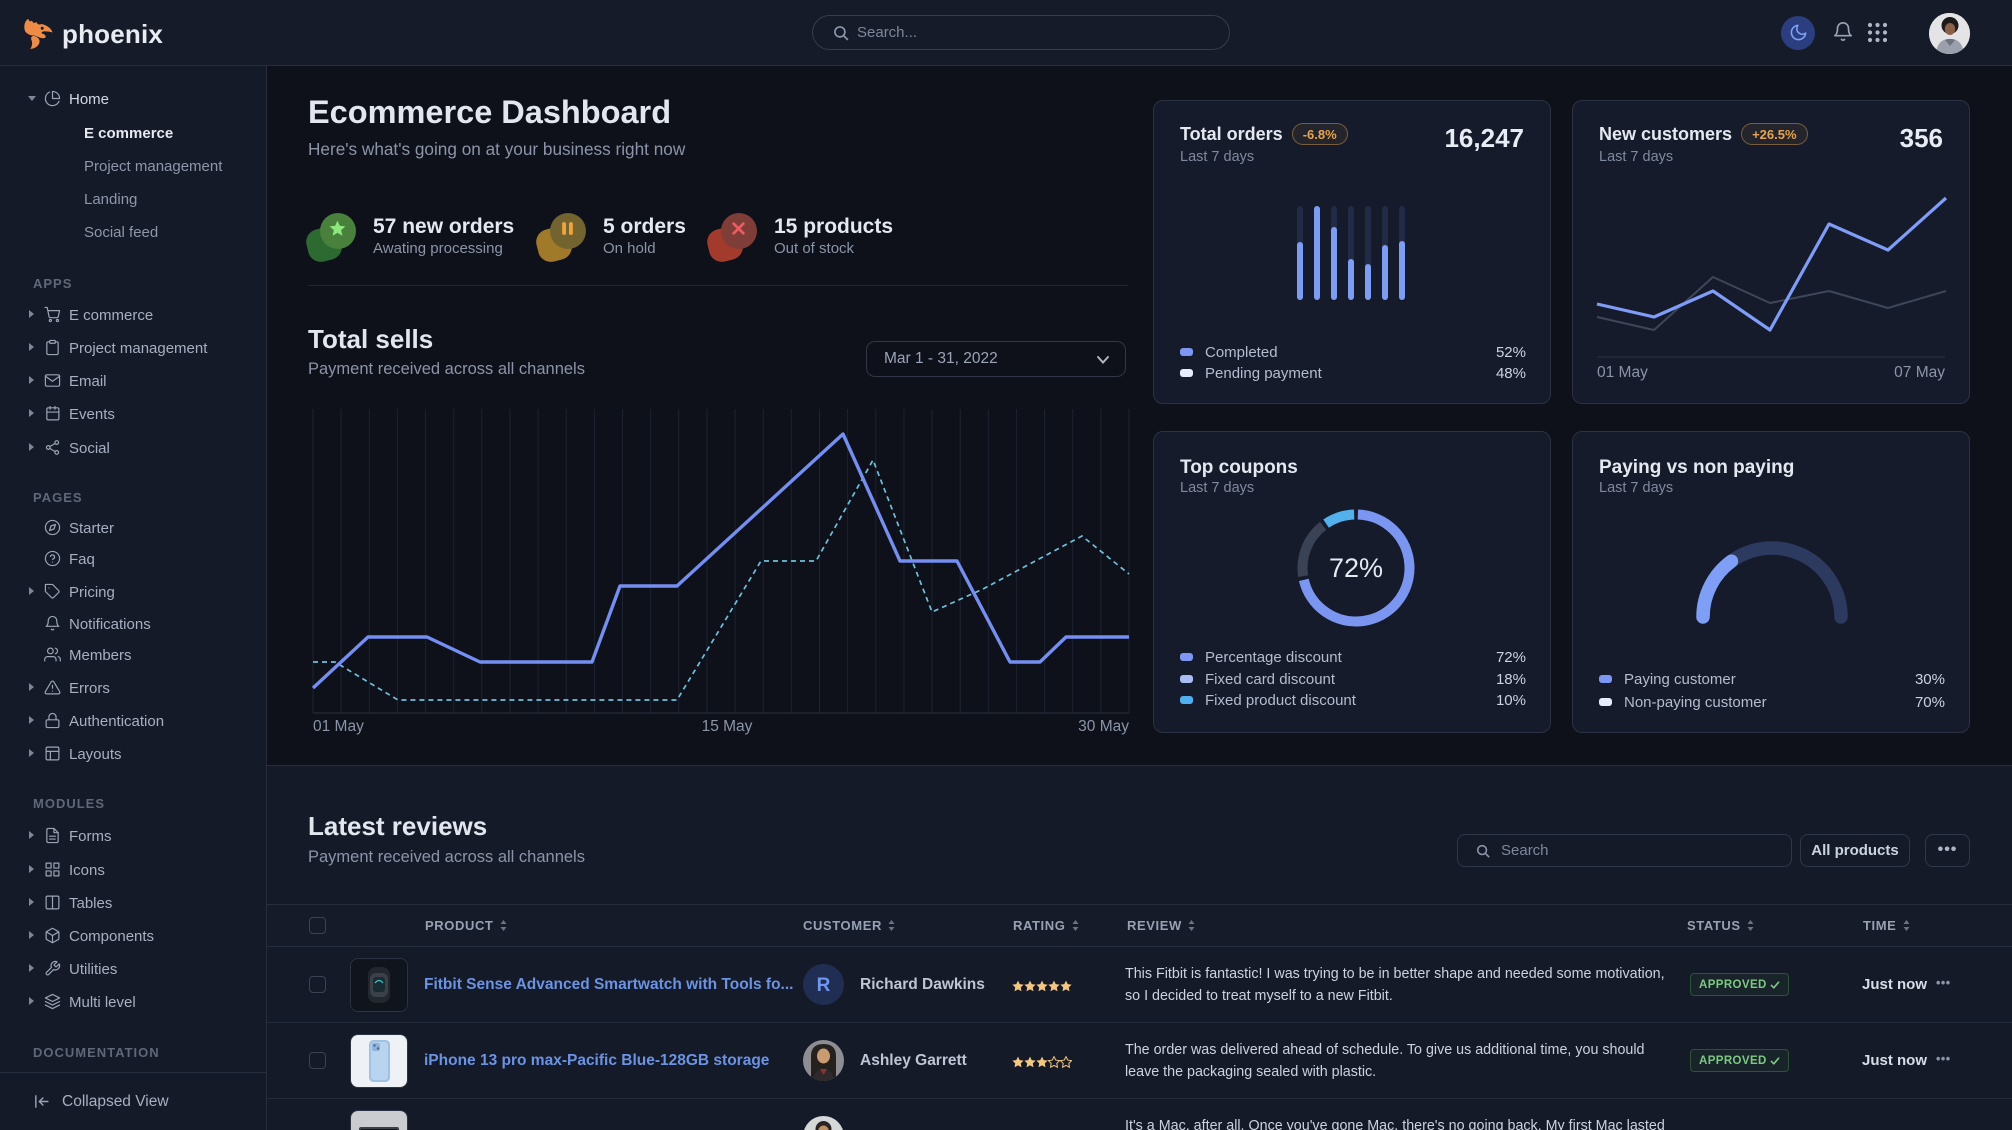 The image size is (2012, 1130). I want to click on svg-text: 15 May, so click(727, 726).